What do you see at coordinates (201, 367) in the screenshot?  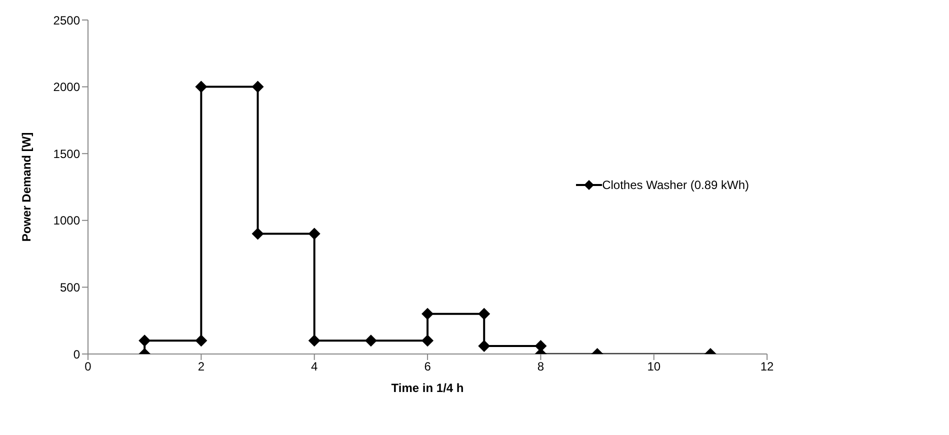 I see `x-tick-label: 2` at bounding box center [201, 367].